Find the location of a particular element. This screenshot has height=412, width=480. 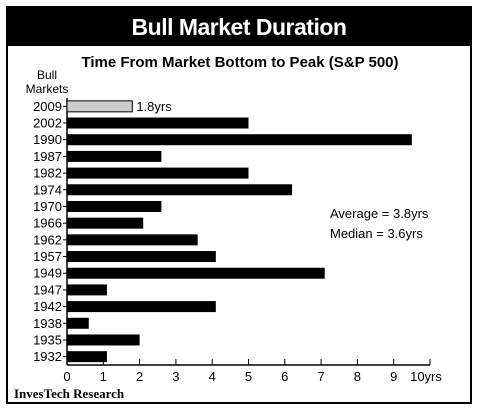

average-annotation: Average = 3.8yrs is located at coordinates (379, 213).